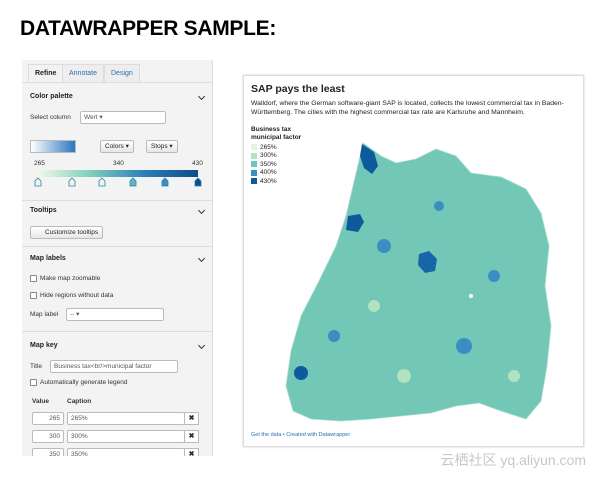 This screenshot has width=598, height=478. What do you see at coordinates (118, 173) in the screenshot?
I see `gradient-bar` at bounding box center [118, 173].